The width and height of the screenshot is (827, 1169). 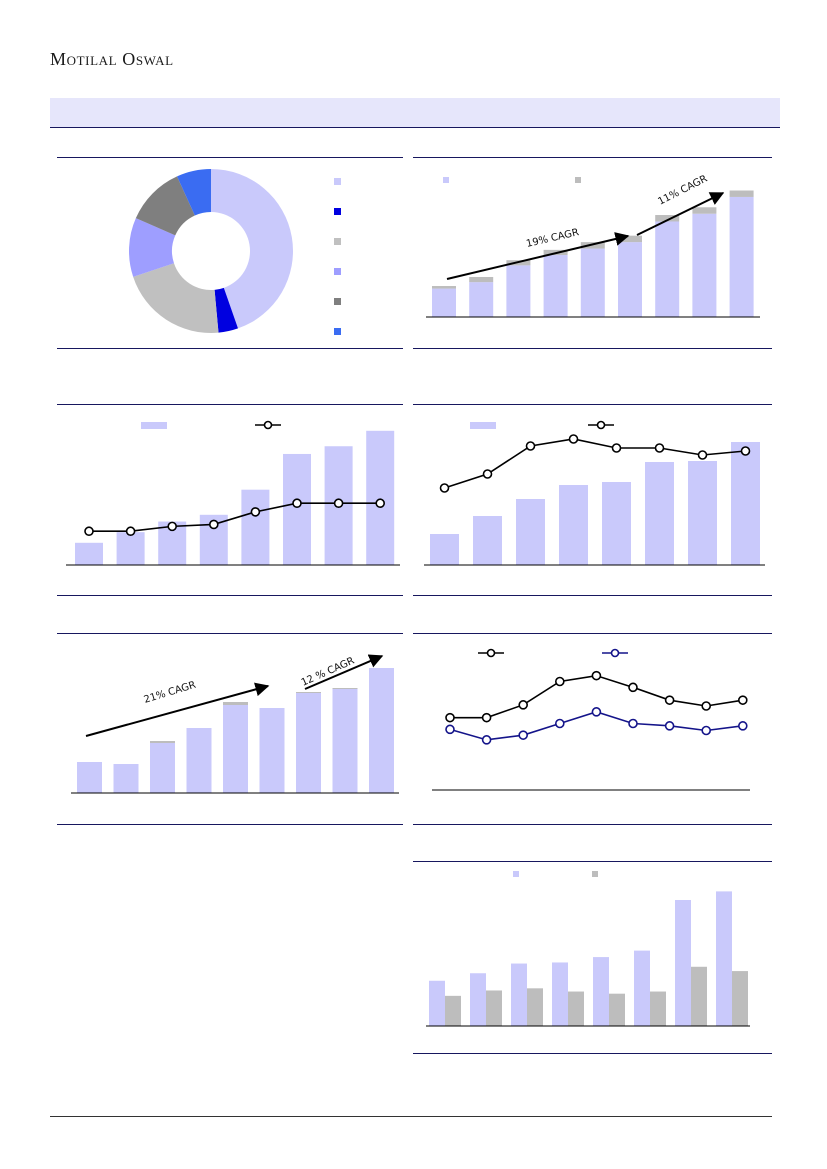 I want to click on donut-chart, so click(x=235, y=252).